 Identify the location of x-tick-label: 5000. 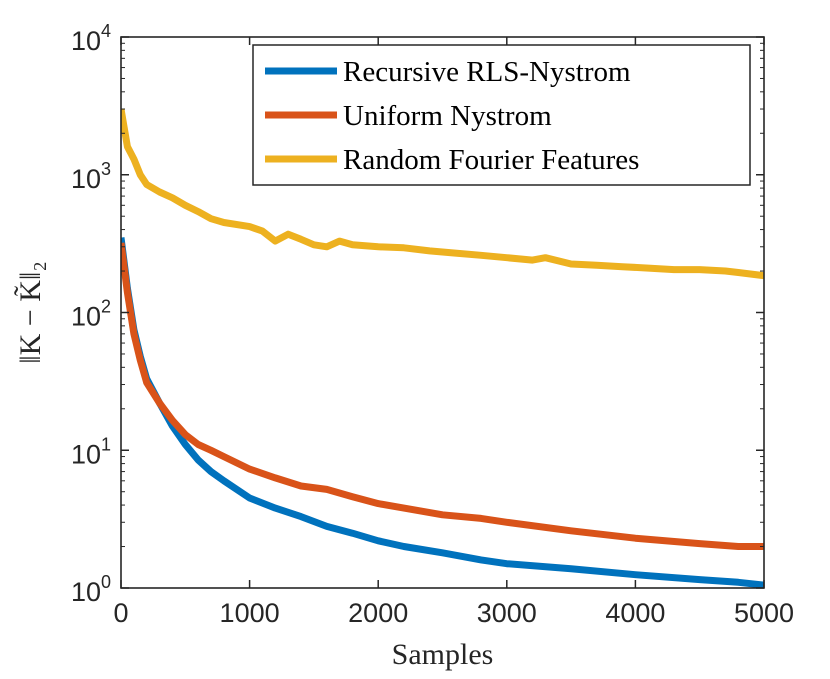
(764, 613).